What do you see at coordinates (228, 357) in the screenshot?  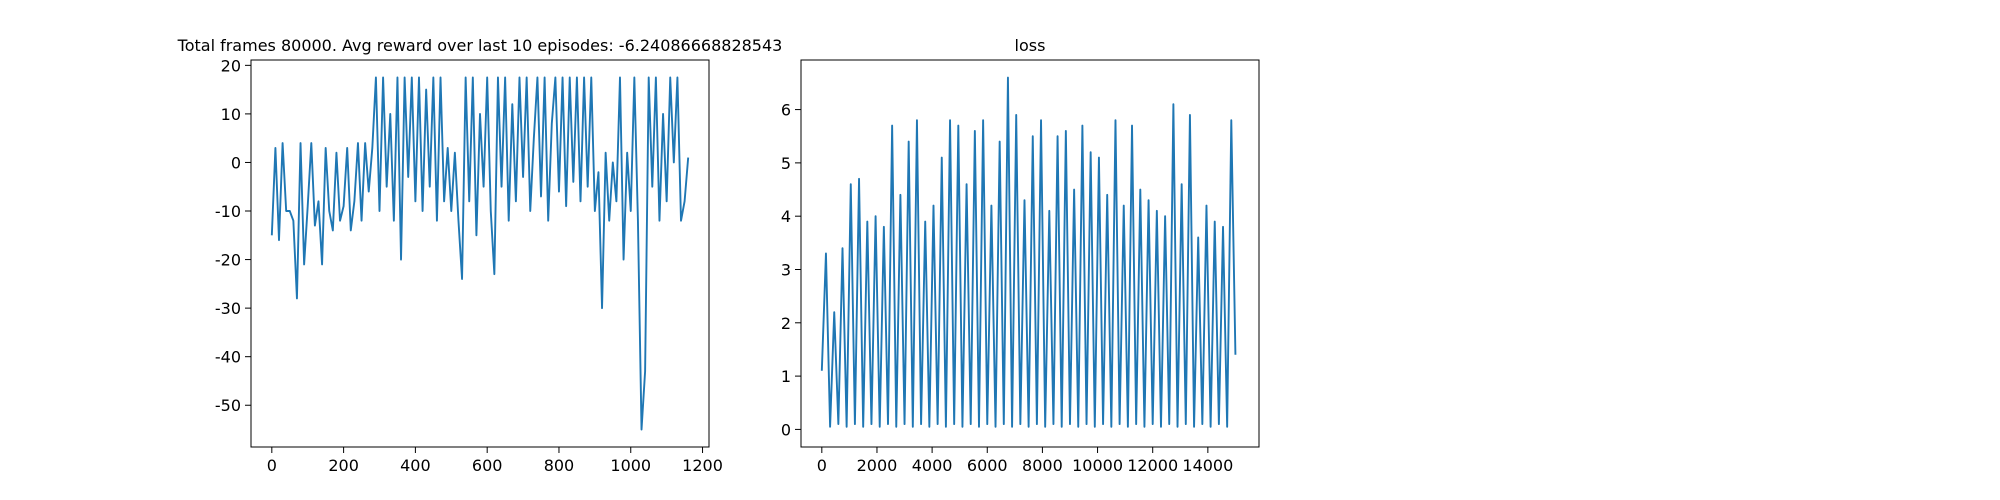 I see `y-tick-label: -40` at bounding box center [228, 357].